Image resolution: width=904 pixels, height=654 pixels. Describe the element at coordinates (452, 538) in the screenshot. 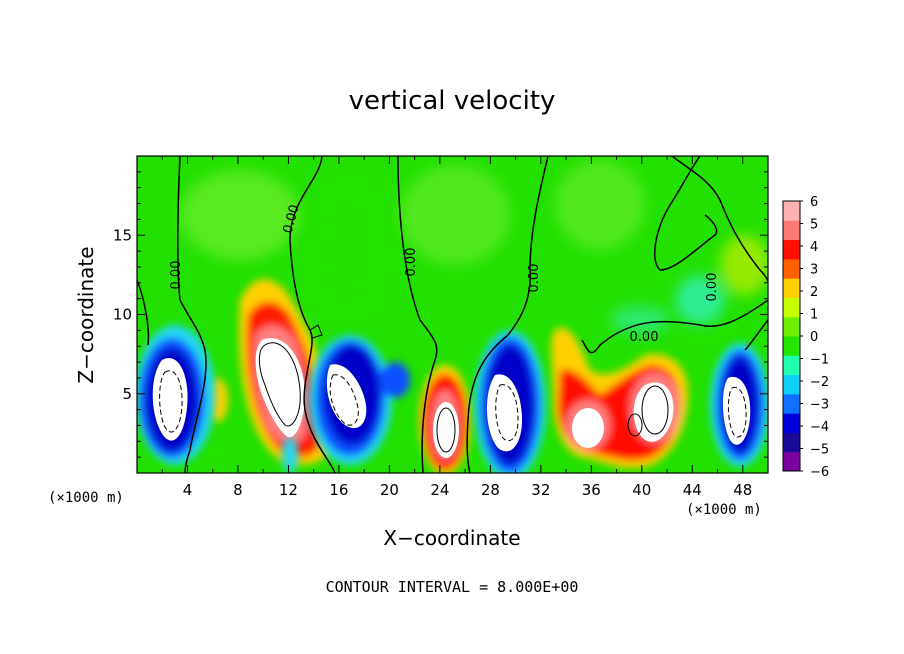

I see `x-axis-label: X−coordinate` at that location.